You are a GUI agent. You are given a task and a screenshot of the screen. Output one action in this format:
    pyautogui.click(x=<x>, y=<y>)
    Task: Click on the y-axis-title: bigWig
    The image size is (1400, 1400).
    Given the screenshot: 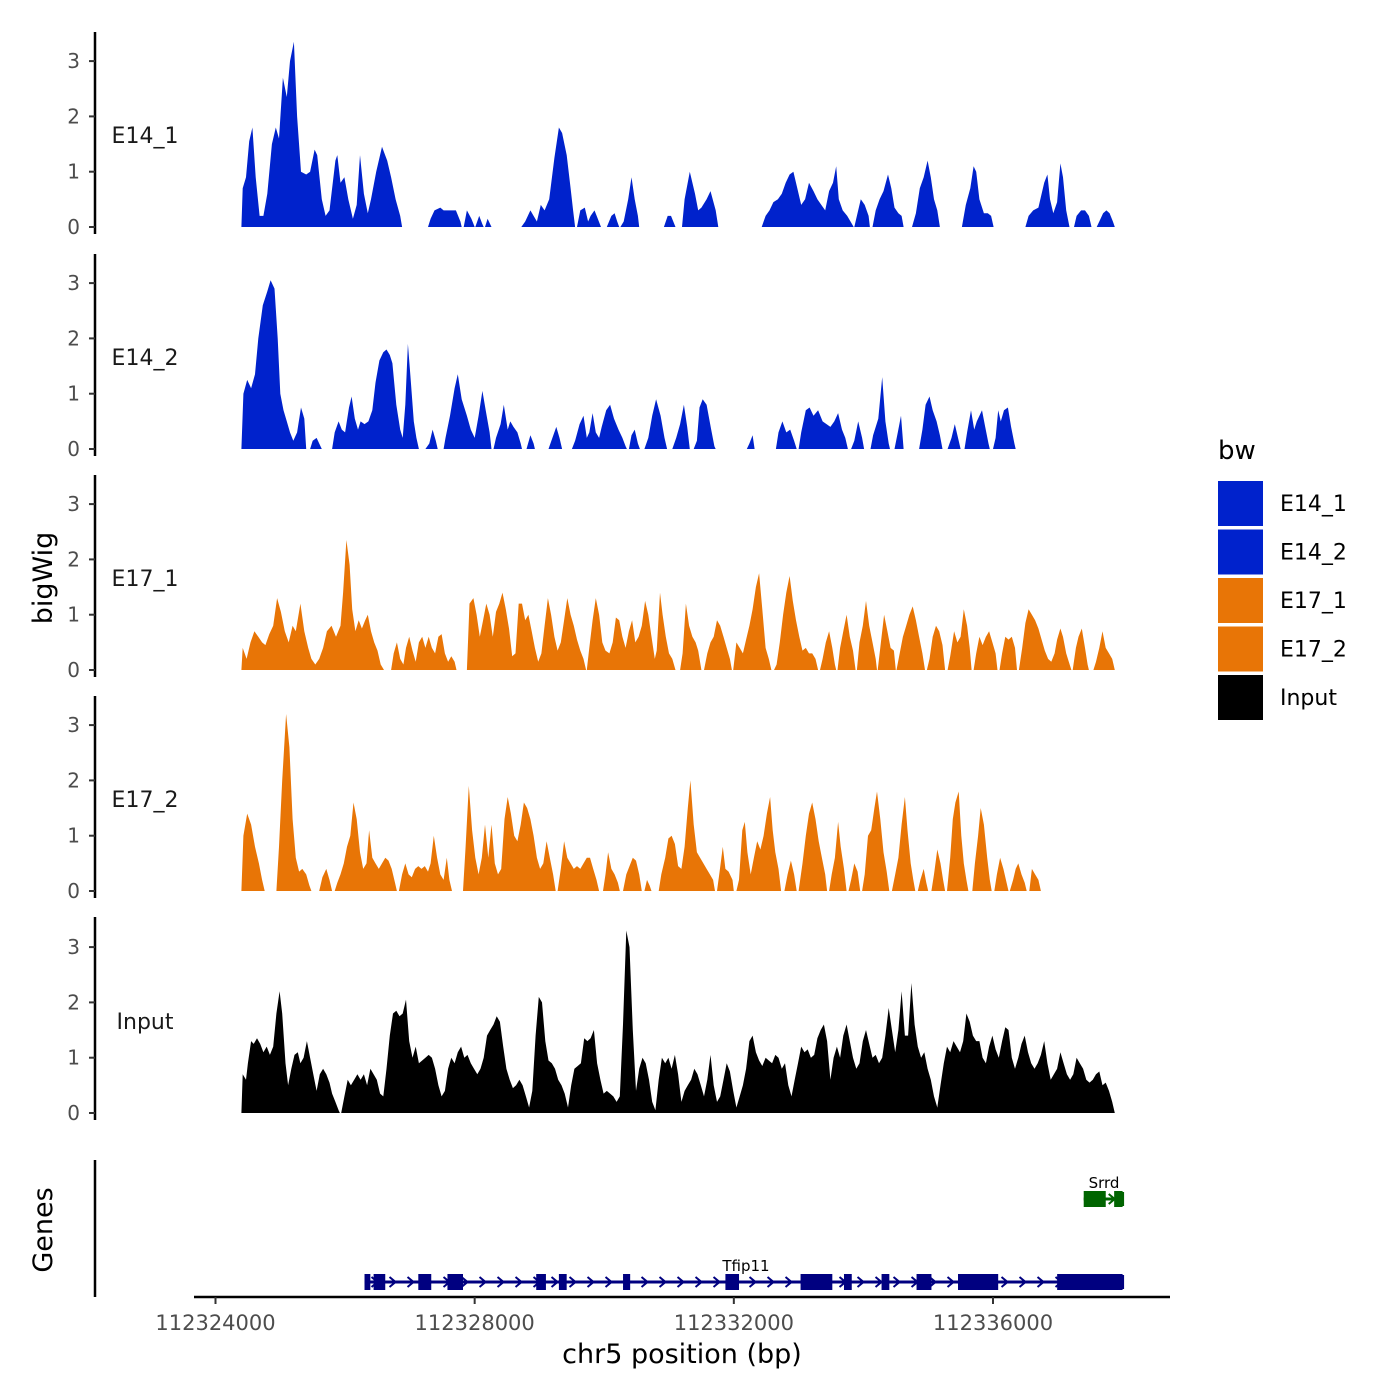 What is the action you would take?
    pyautogui.click(x=43, y=578)
    